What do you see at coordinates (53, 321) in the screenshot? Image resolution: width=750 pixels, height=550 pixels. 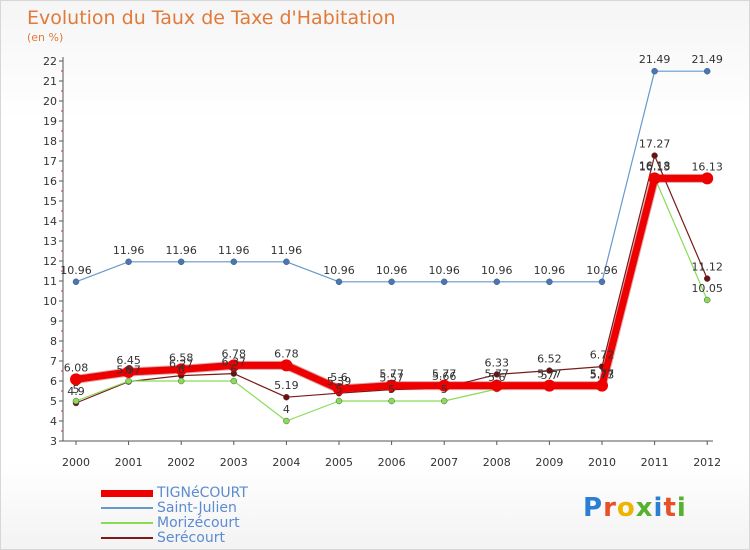 I see `y-tick-label: 9` at bounding box center [53, 321].